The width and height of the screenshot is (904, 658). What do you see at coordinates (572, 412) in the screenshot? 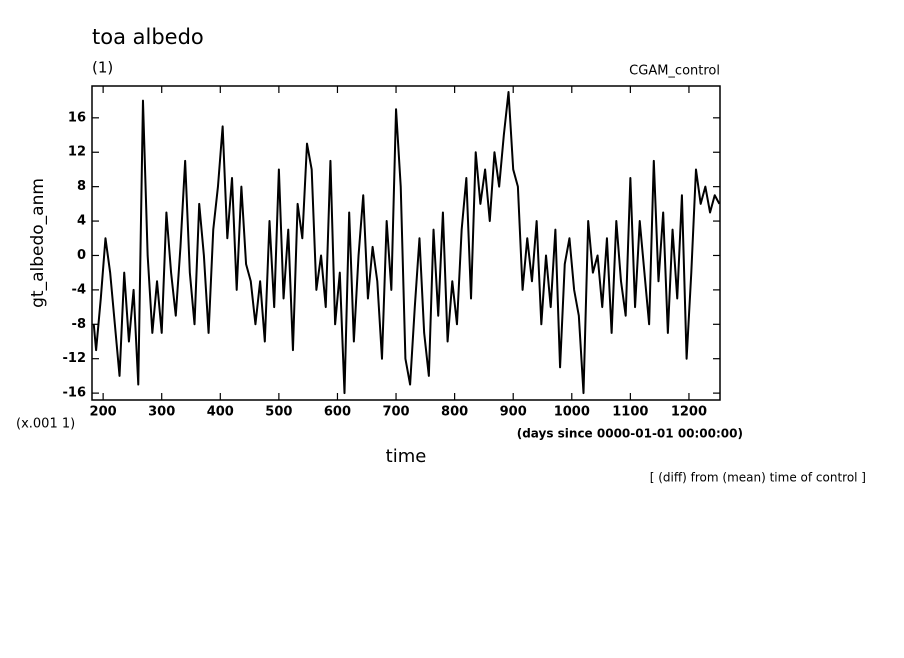
I see `x-tick-label: 1000` at bounding box center [572, 412].